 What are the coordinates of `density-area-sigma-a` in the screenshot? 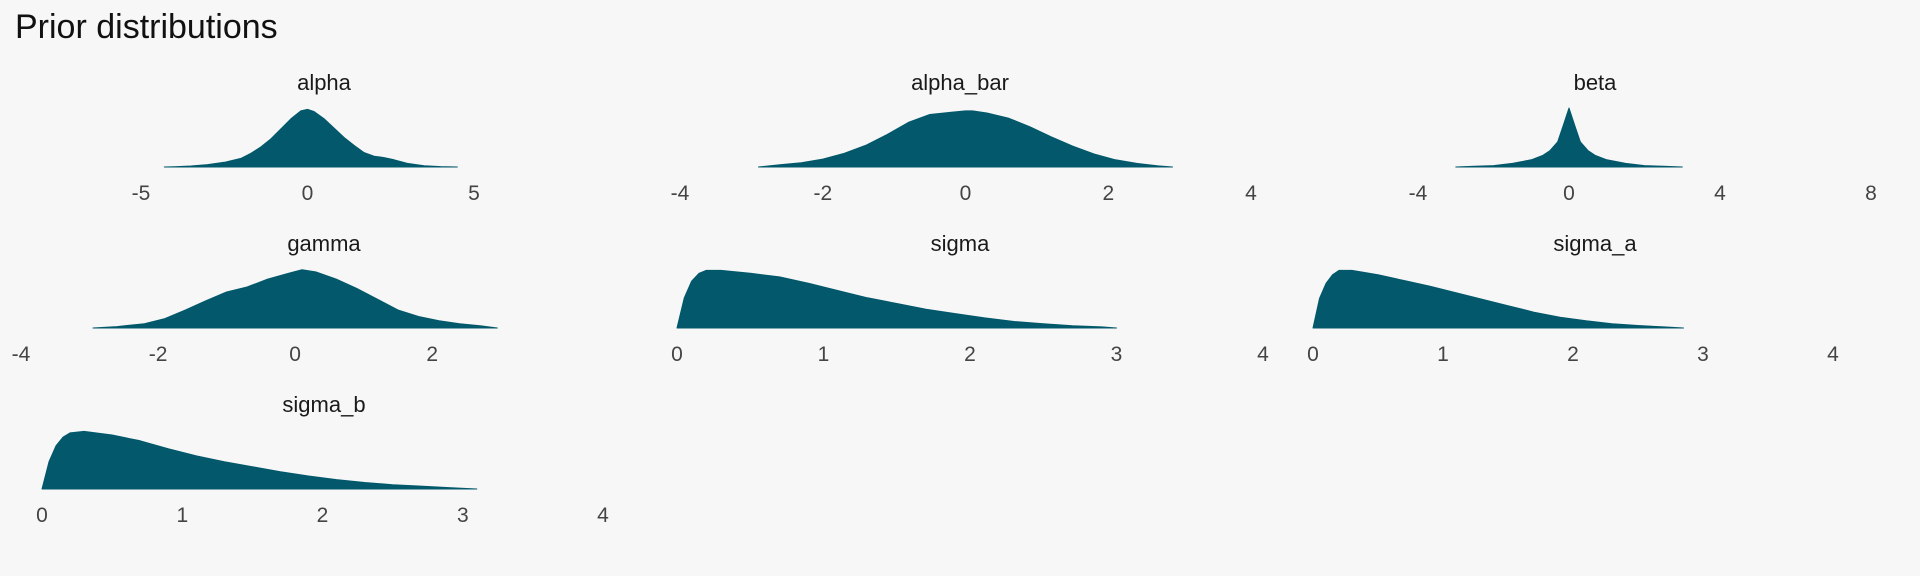 It's located at (1498, 299).